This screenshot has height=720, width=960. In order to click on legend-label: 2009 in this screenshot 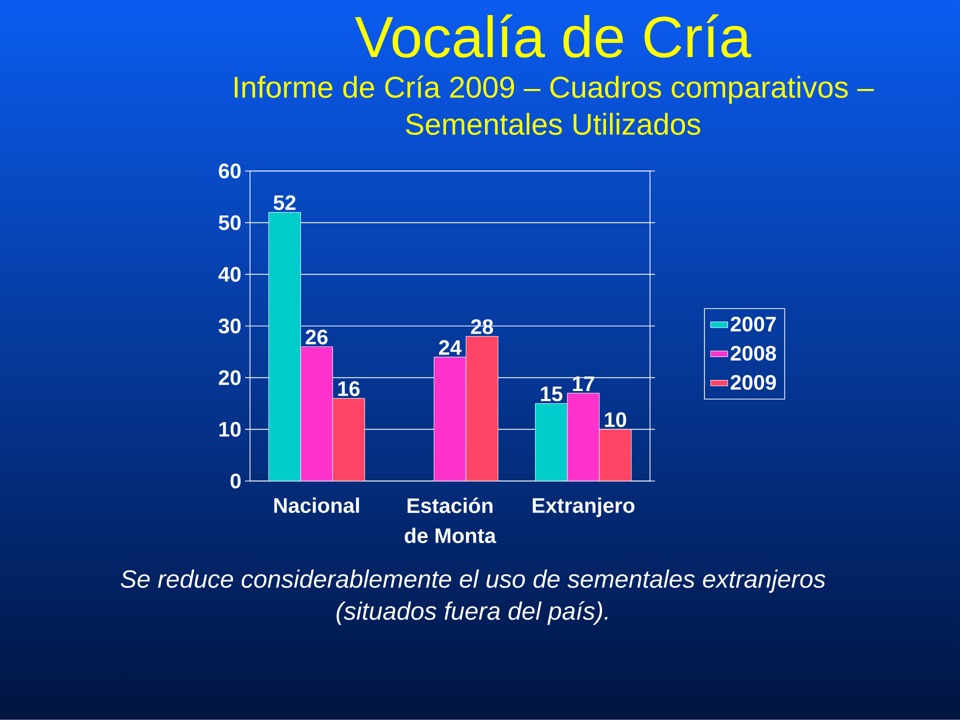, I will do `click(753, 382)`.